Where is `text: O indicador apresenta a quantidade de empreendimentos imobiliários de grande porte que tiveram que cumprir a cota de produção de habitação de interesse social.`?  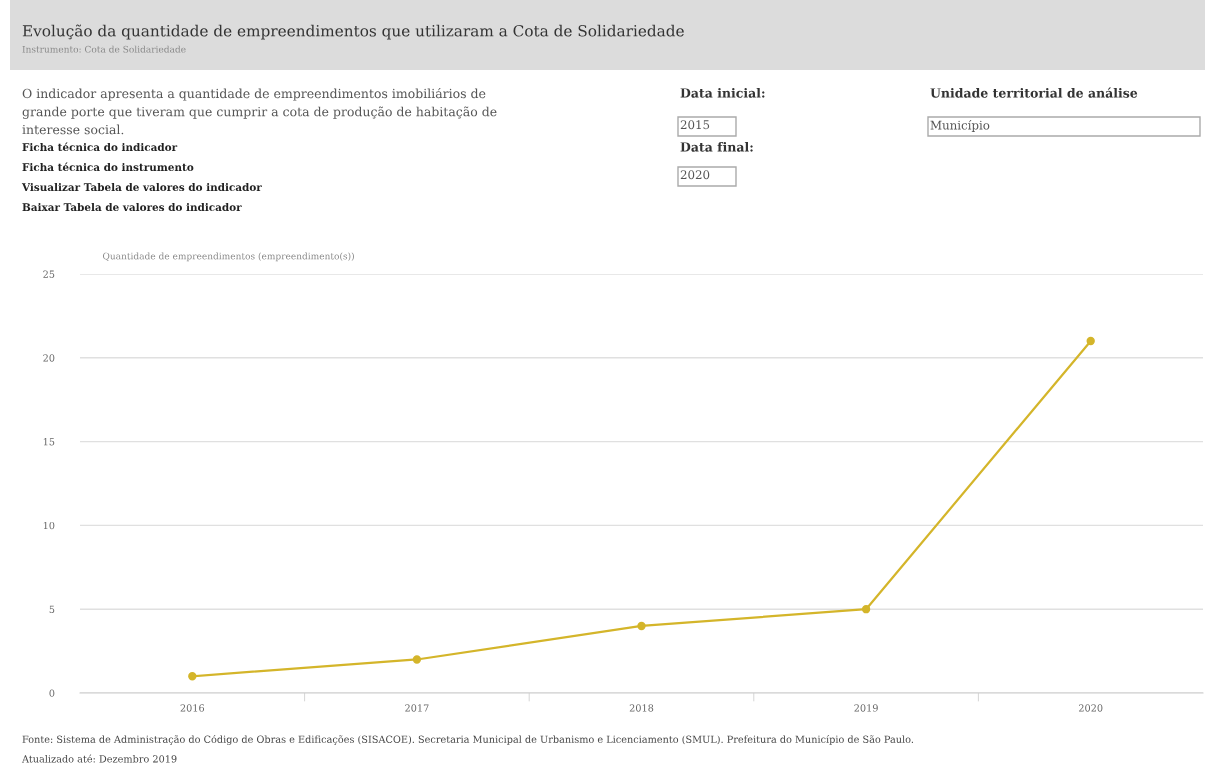
text: O indicador apresenta a quantidade de empreendimentos imobiliários de grande porte que tiveram que cumprir a cota de produção de habitação de interesse social. is located at coordinates (259, 111).